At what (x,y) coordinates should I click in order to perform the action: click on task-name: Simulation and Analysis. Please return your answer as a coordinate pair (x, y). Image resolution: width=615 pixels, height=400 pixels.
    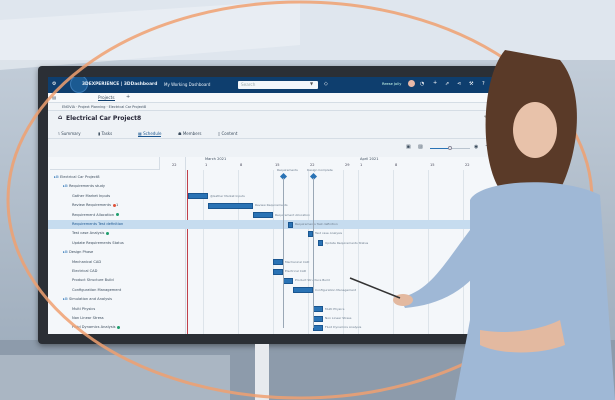
    Looking at the image, I should click on (90, 299).